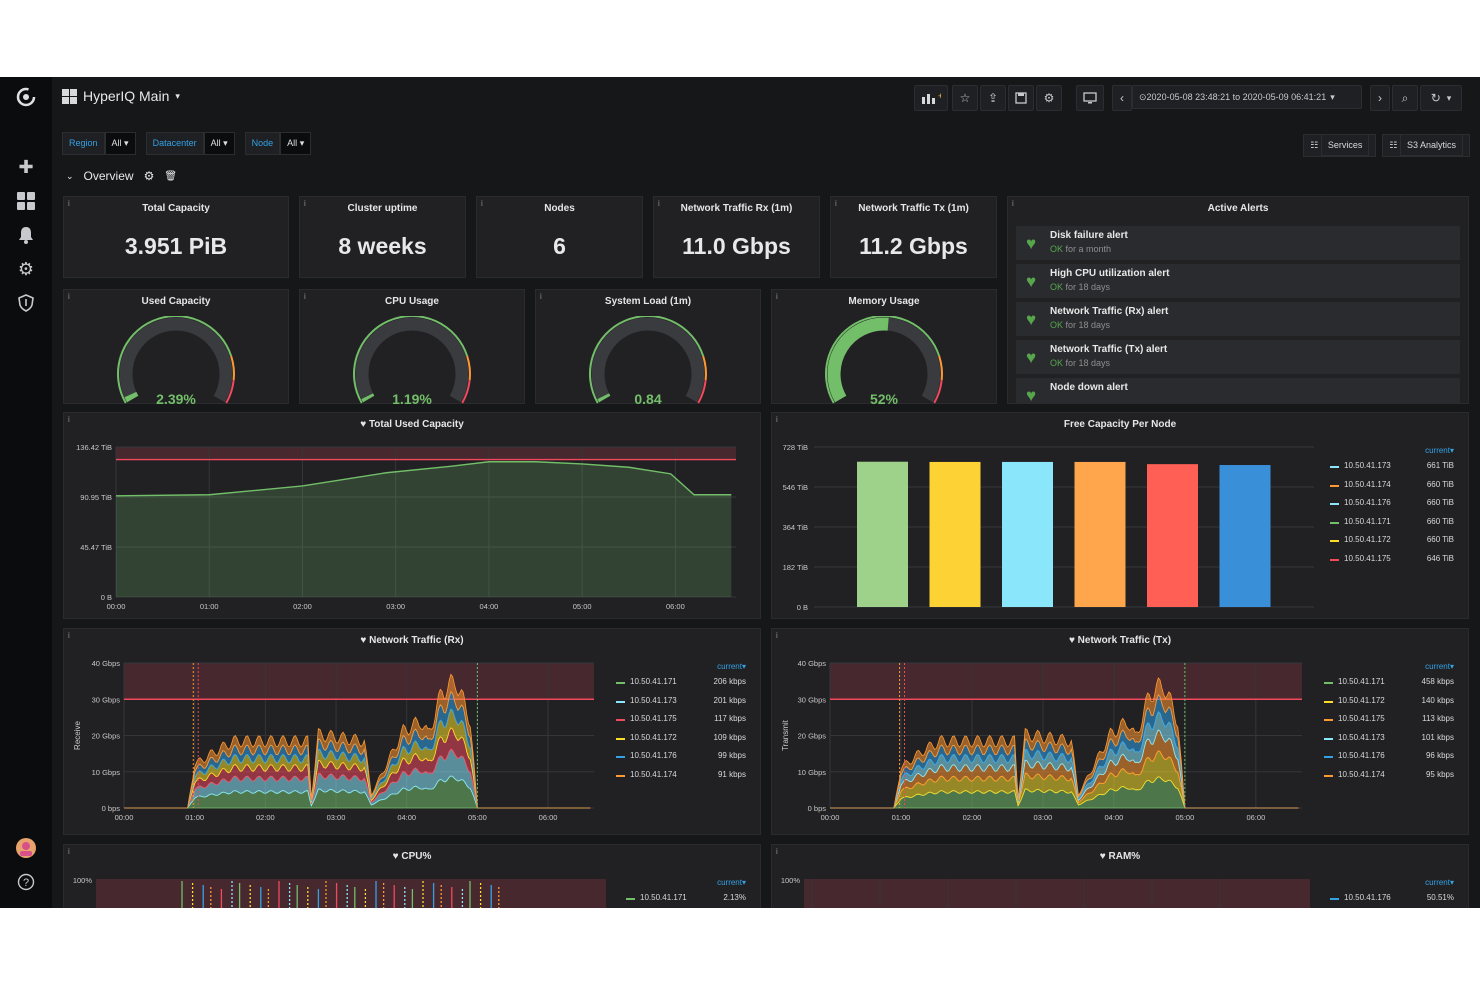 This screenshot has width=1480, height=987. What do you see at coordinates (736, 237) in the screenshot?
I see `stat-panel-network-rx: i Network Traffic Rx (1m) 11.0 Gbps` at bounding box center [736, 237].